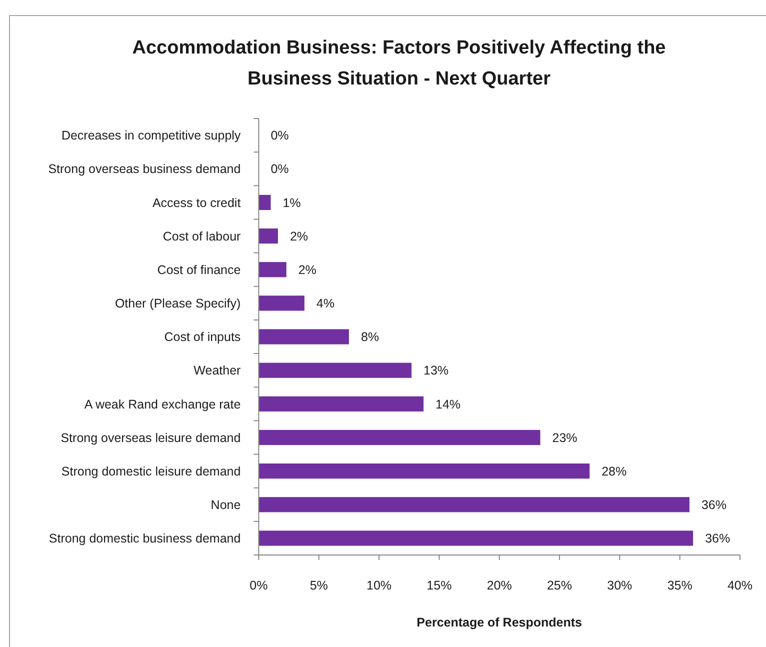 The width and height of the screenshot is (766, 647). I want to click on data-label: 1%, so click(291, 203).